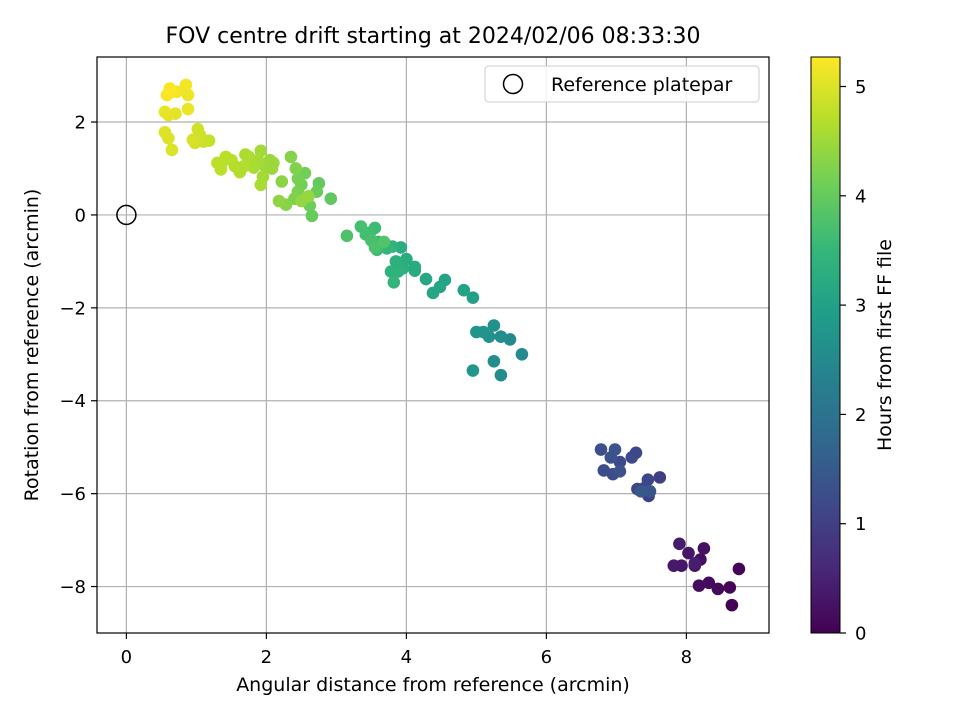 Image resolution: width=960 pixels, height=720 pixels. Describe the element at coordinates (860, 196) in the screenshot. I see `colorbar-tick-label: 4` at that location.